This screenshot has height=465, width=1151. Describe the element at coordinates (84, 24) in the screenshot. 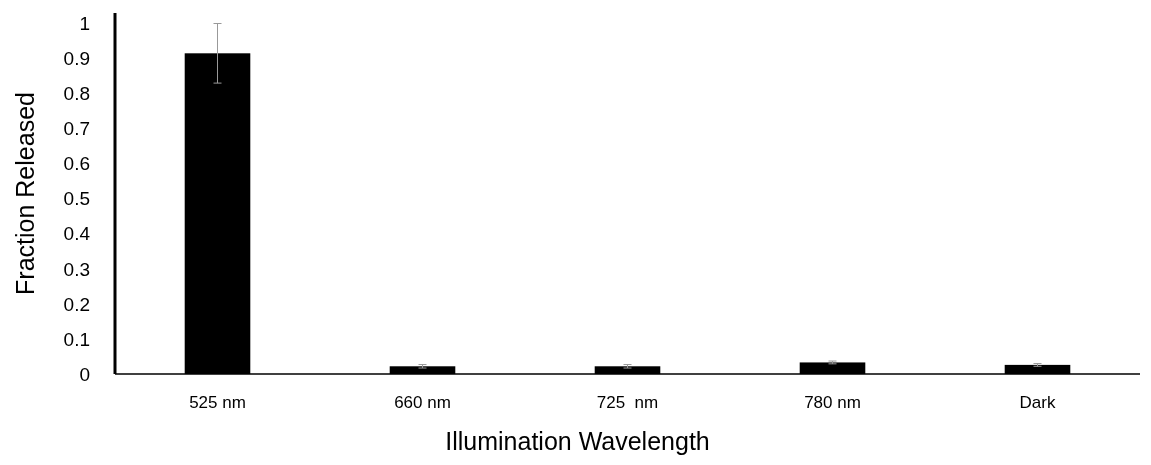

I see `y-tick-label: 1` at that location.